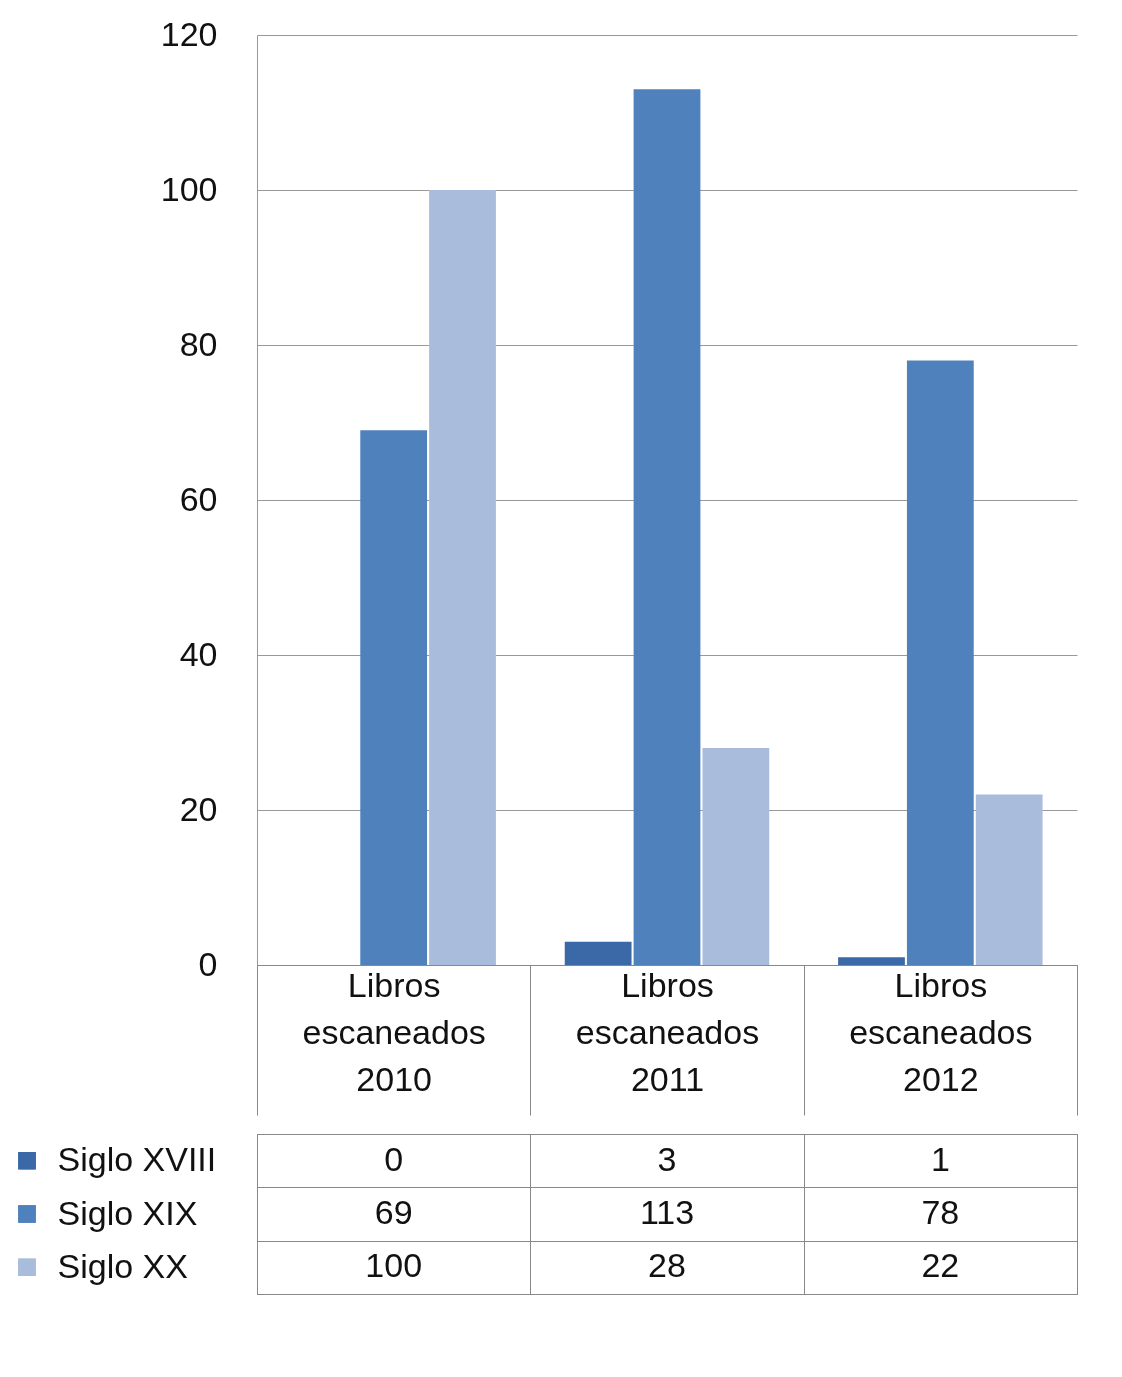 The width and height of the screenshot is (1122, 1377). What do you see at coordinates (198, 808) in the screenshot?
I see `y-tick-label: 20` at bounding box center [198, 808].